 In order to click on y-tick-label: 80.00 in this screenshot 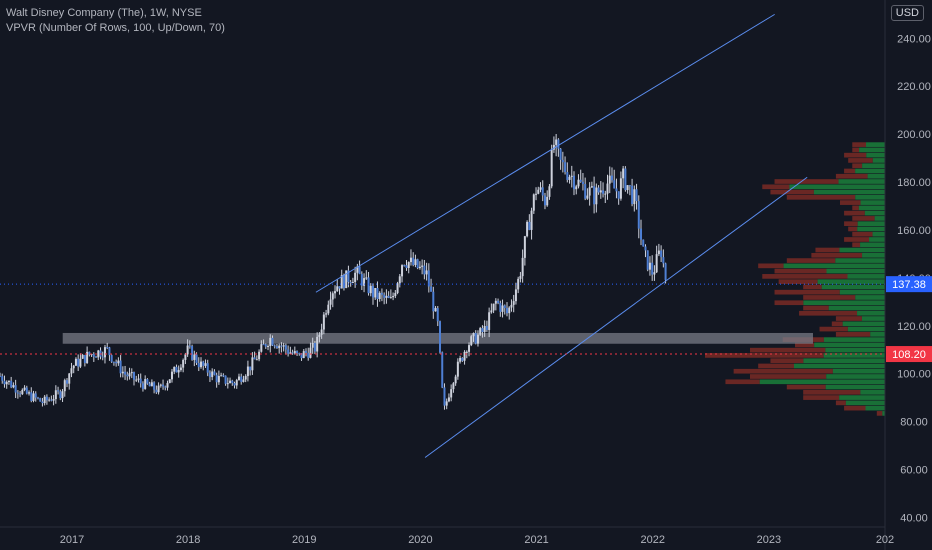, I will do `click(914, 423)`.